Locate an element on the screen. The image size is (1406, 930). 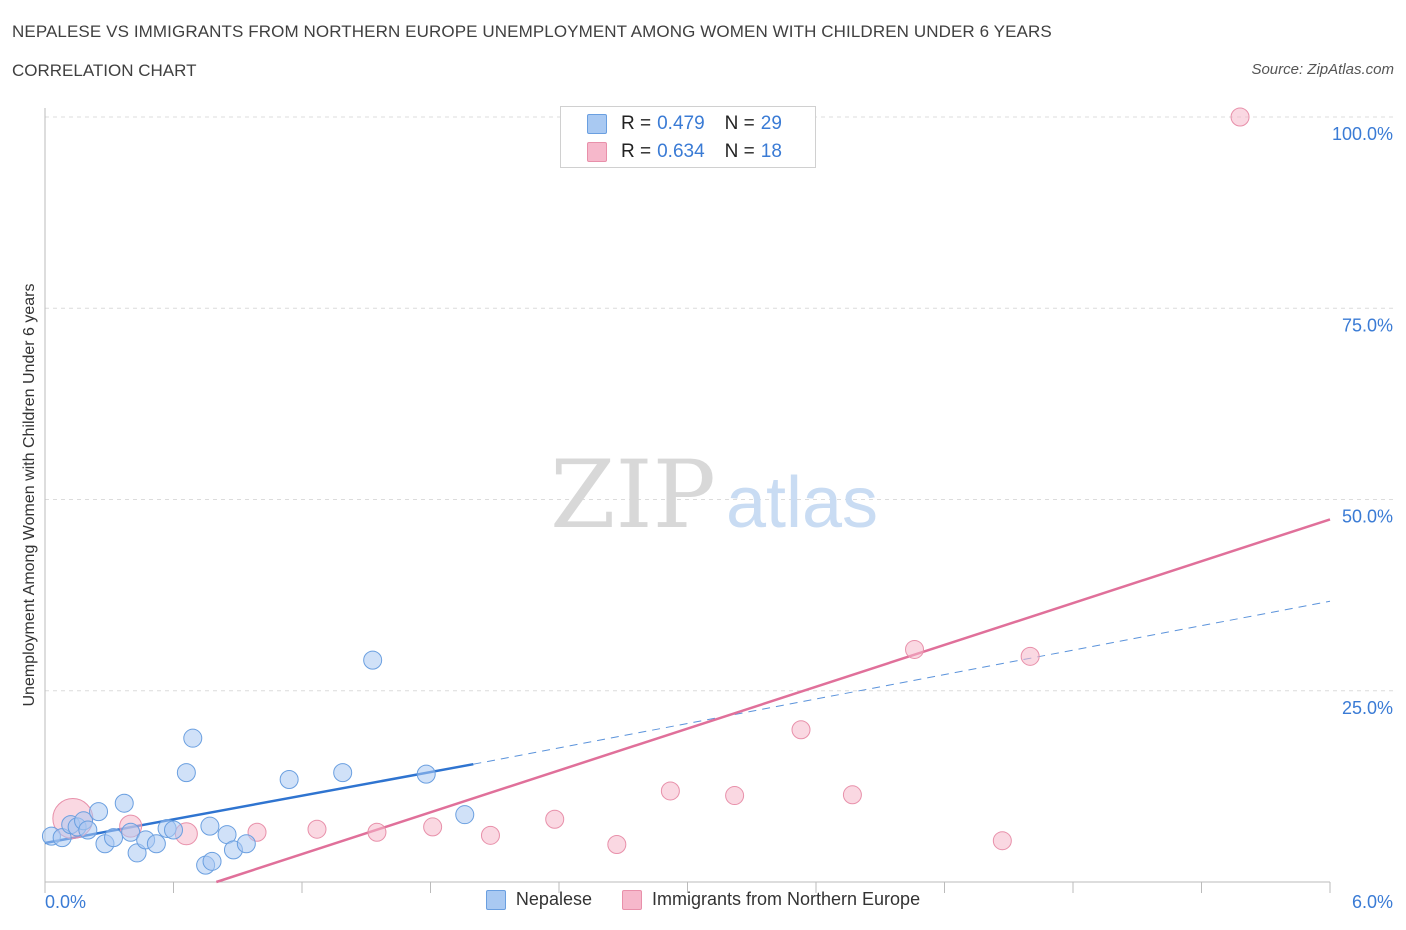
y-tick-label: 100.0% is located at coordinates (1362, 134).